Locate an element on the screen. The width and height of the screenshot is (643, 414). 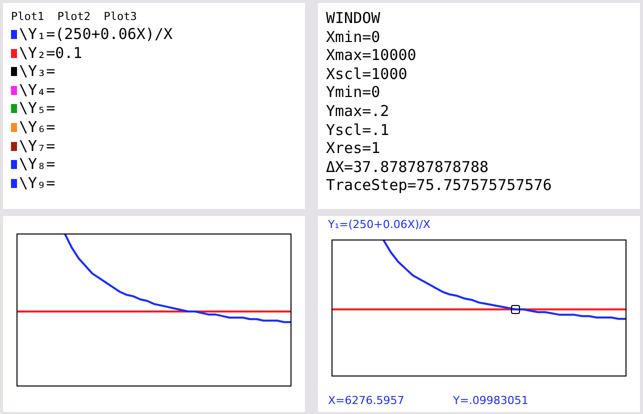
text: Plot1 Plot2 Plot3 is located at coordinates (74, 16).